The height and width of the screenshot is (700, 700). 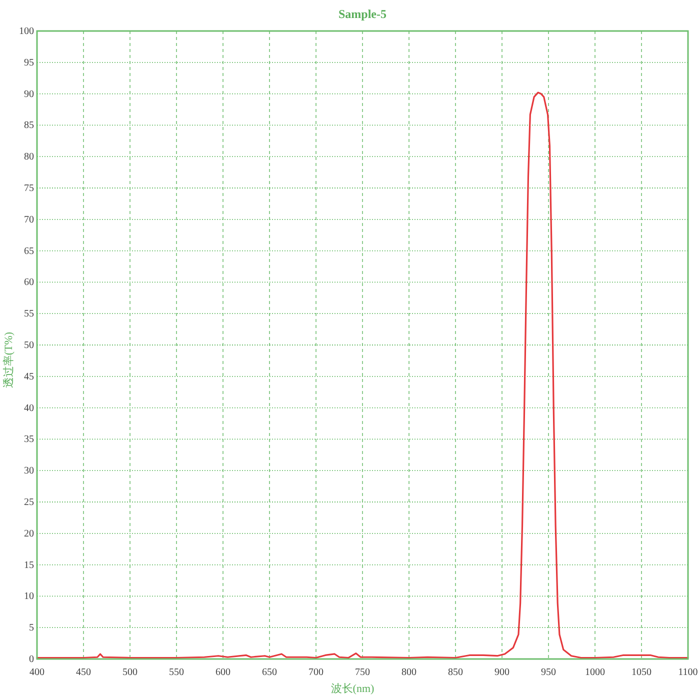 What do you see at coordinates (83, 672) in the screenshot?
I see `x-tick-label: 450` at bounding box center [83, 672].